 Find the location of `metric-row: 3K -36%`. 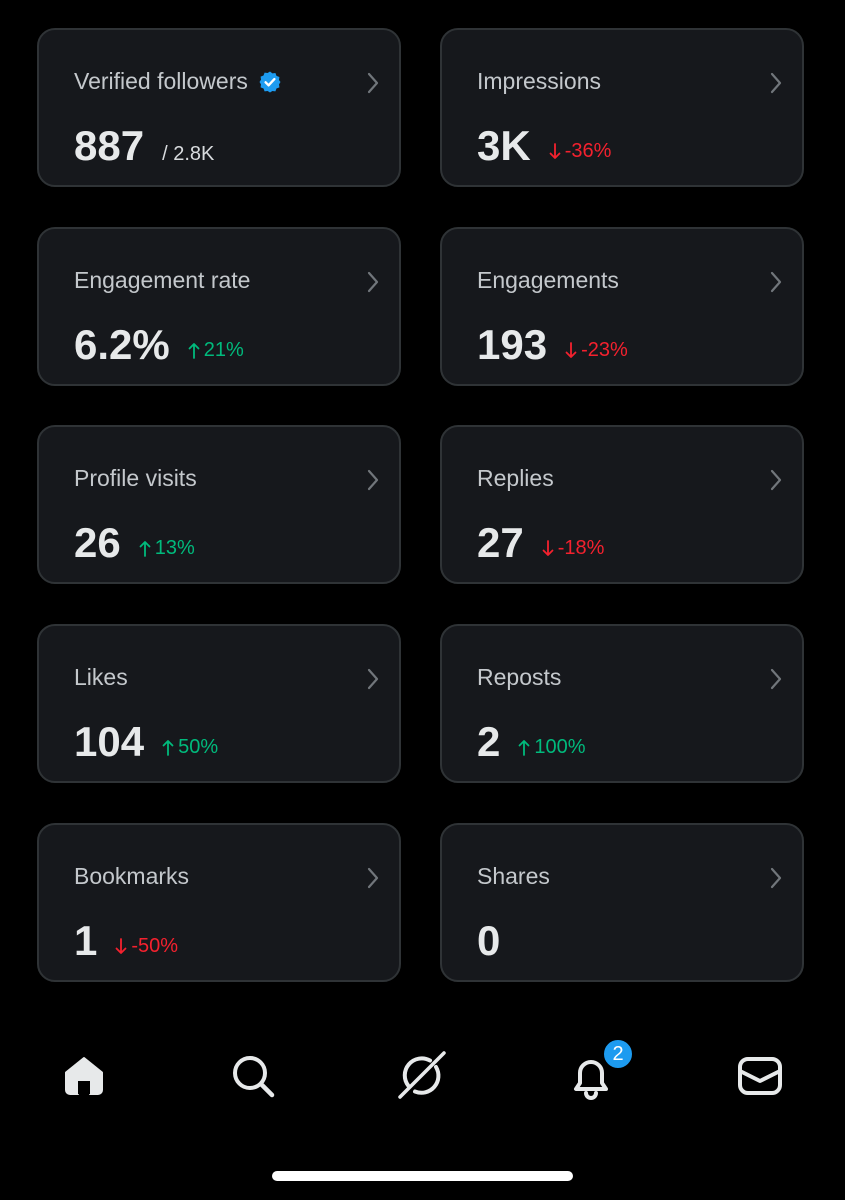

metric-row: 3K -36% is located at coordinates (544, 146).